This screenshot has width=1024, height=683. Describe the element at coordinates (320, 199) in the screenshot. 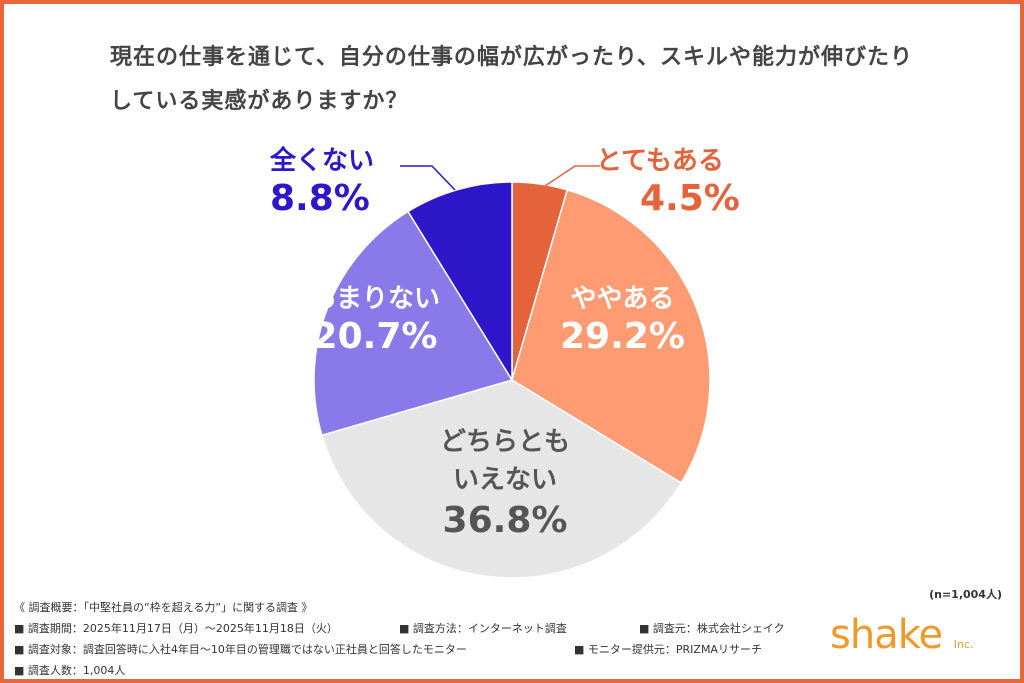

I see `slice-value: 8.8%` at that location.